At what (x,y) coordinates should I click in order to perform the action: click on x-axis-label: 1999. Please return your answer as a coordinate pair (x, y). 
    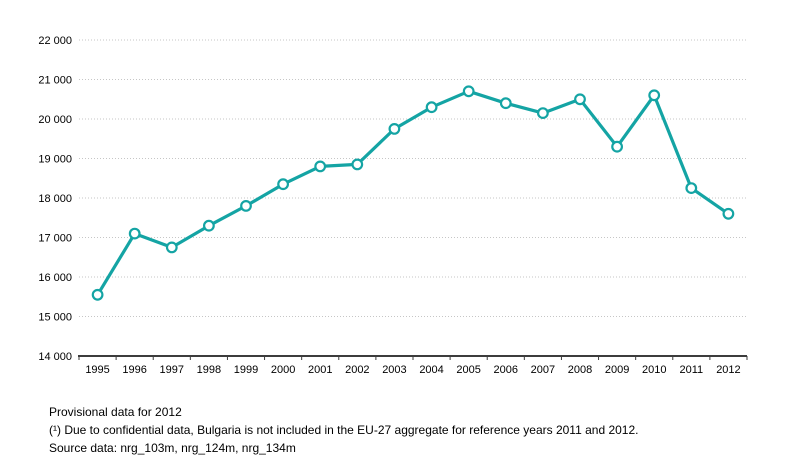
    Looking at the image, I should click on (246, 370).